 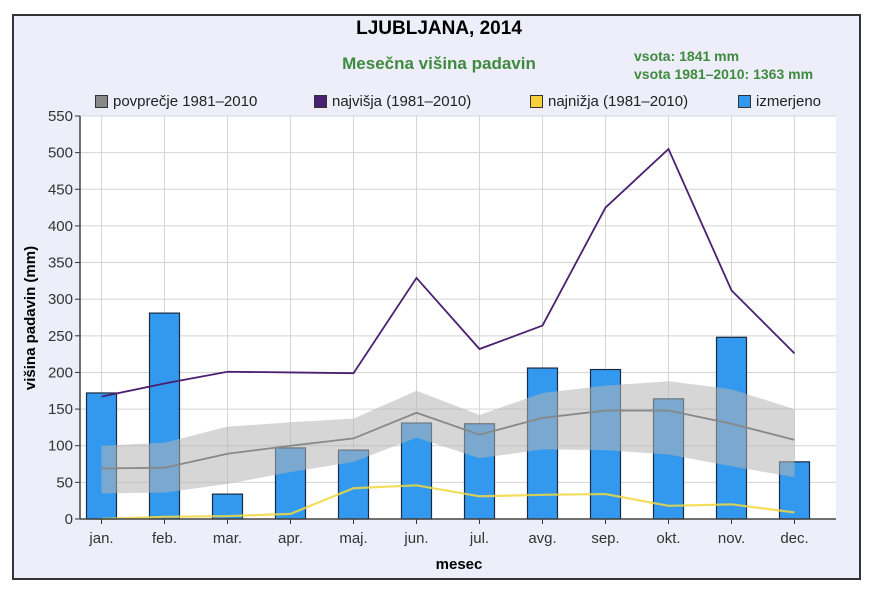 I want to click on x-tick-label: sep., so click(x=605, y=538).